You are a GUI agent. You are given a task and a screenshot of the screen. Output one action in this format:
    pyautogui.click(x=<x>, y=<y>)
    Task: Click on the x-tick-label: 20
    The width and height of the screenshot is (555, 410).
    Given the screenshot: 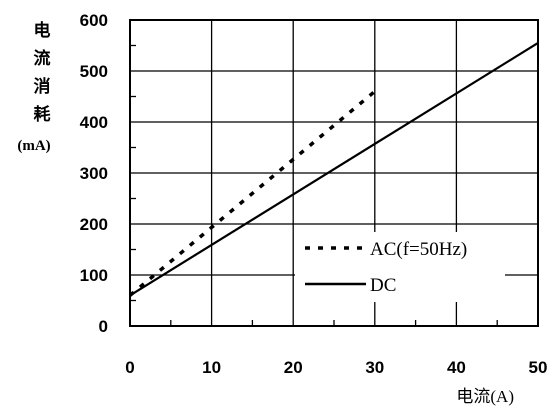 What is the action you would take?
    pyautogui.click(x=293, y=367)
    